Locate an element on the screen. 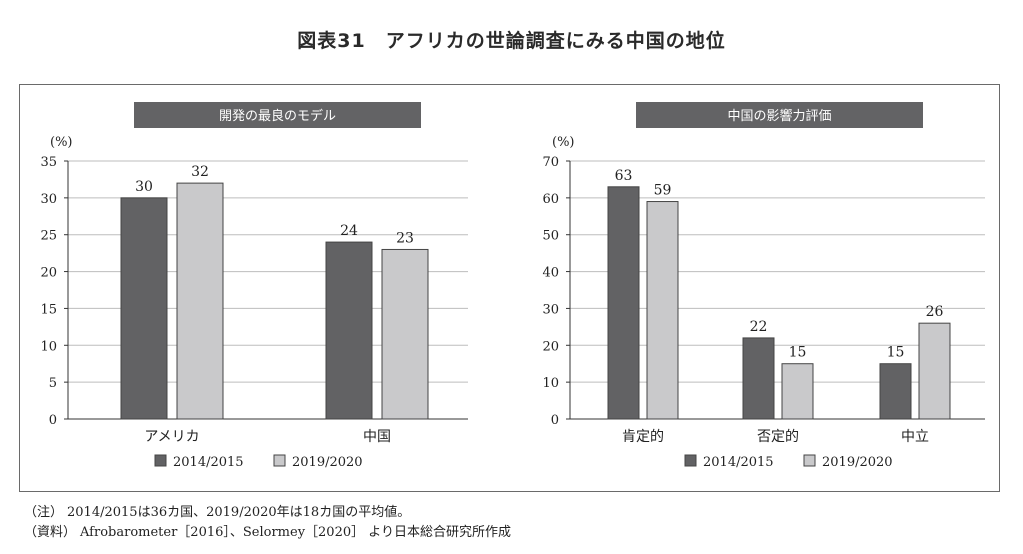 Image resolution: width=1023 pixels, height=554 pixels. data-label: 26 is located at coordinates (935, 312).